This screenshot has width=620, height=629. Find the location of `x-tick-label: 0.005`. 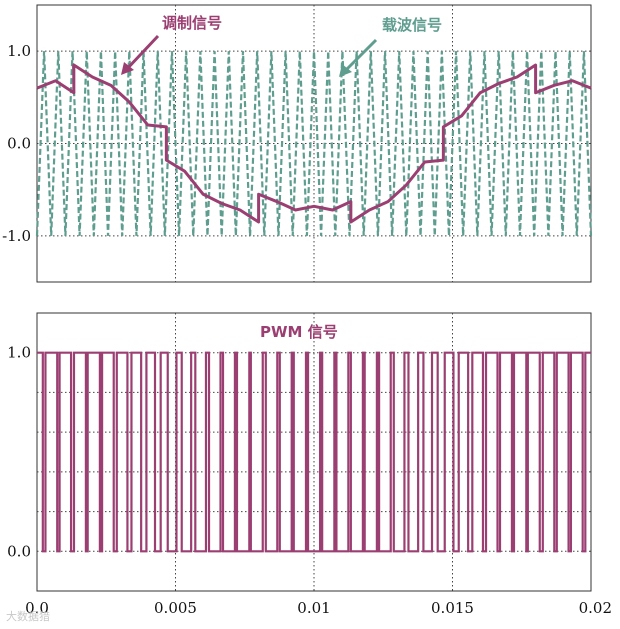

x-tick-label: 0.005 is located at coordinates (175, 608).